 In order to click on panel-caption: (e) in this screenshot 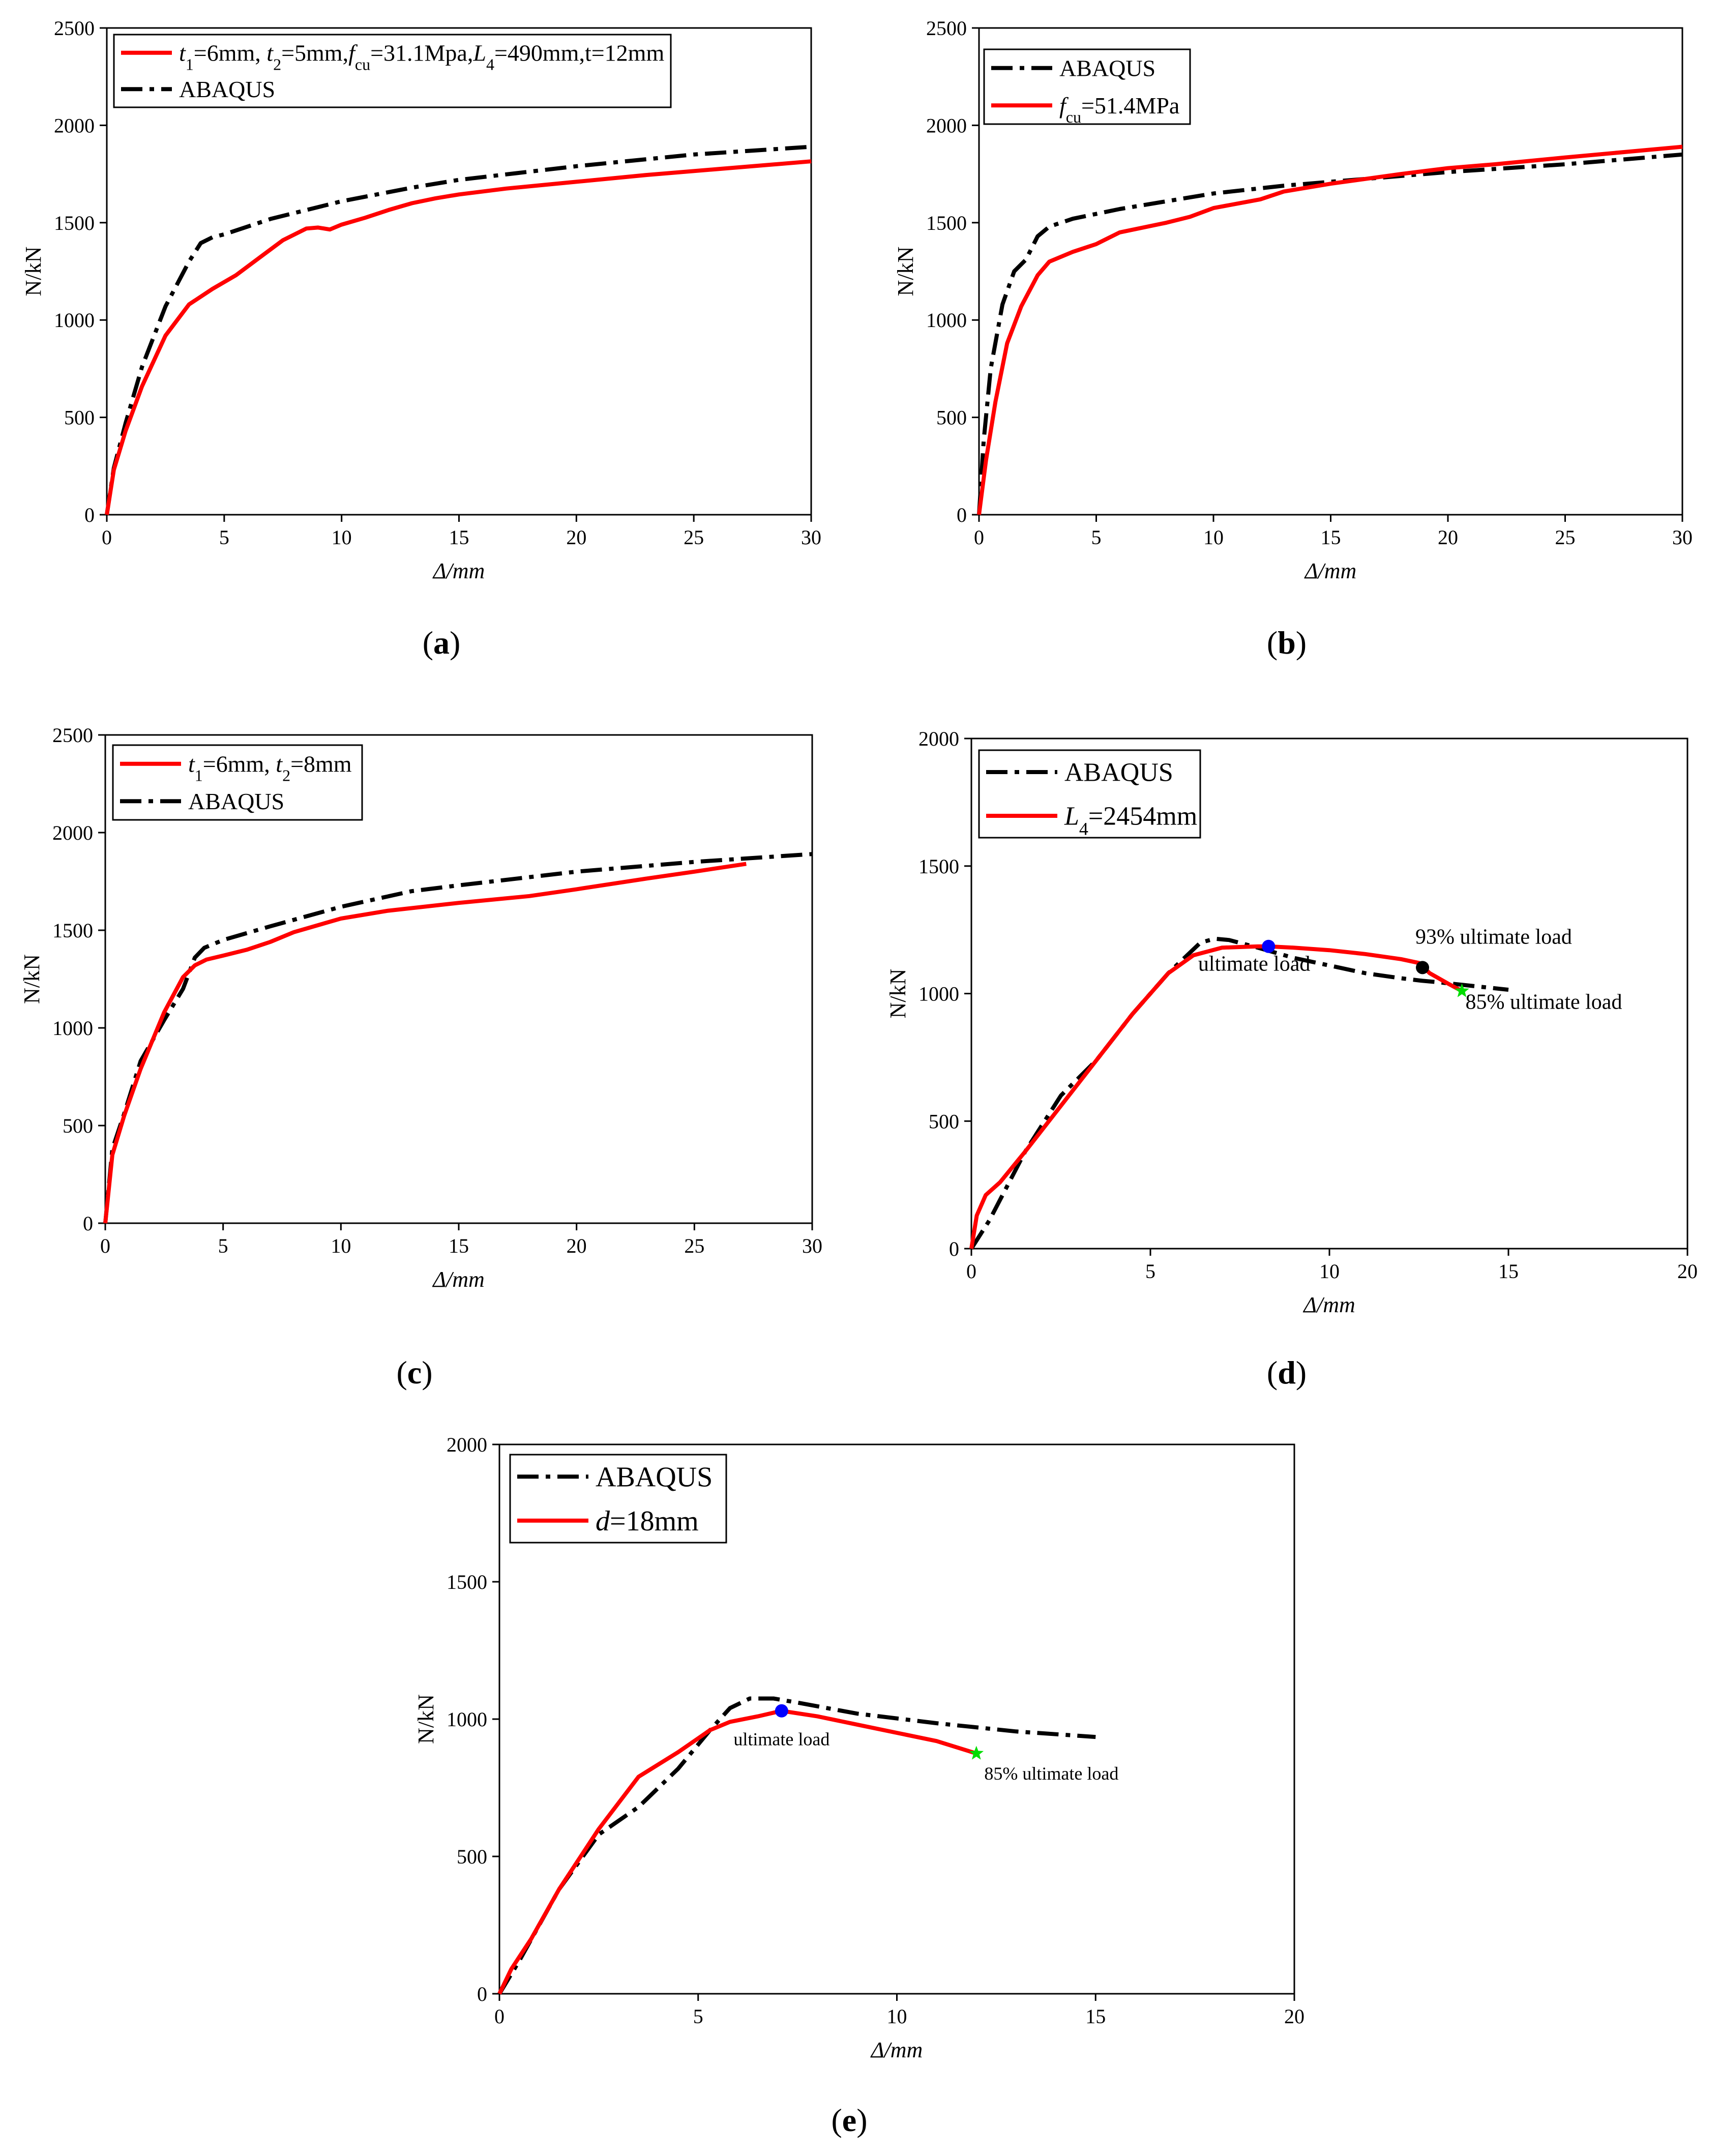, I will do `click(849, 2120)`.